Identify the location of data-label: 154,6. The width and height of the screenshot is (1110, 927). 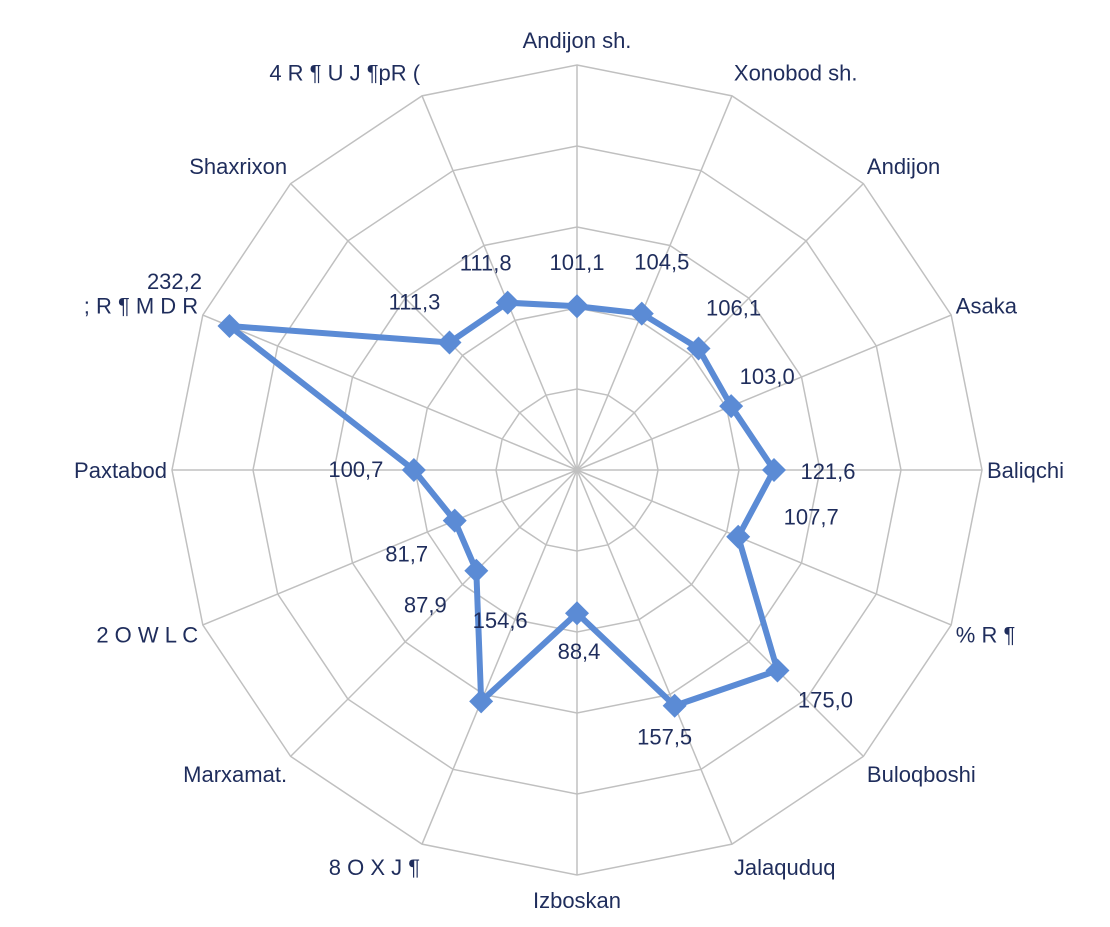
(500, 620).